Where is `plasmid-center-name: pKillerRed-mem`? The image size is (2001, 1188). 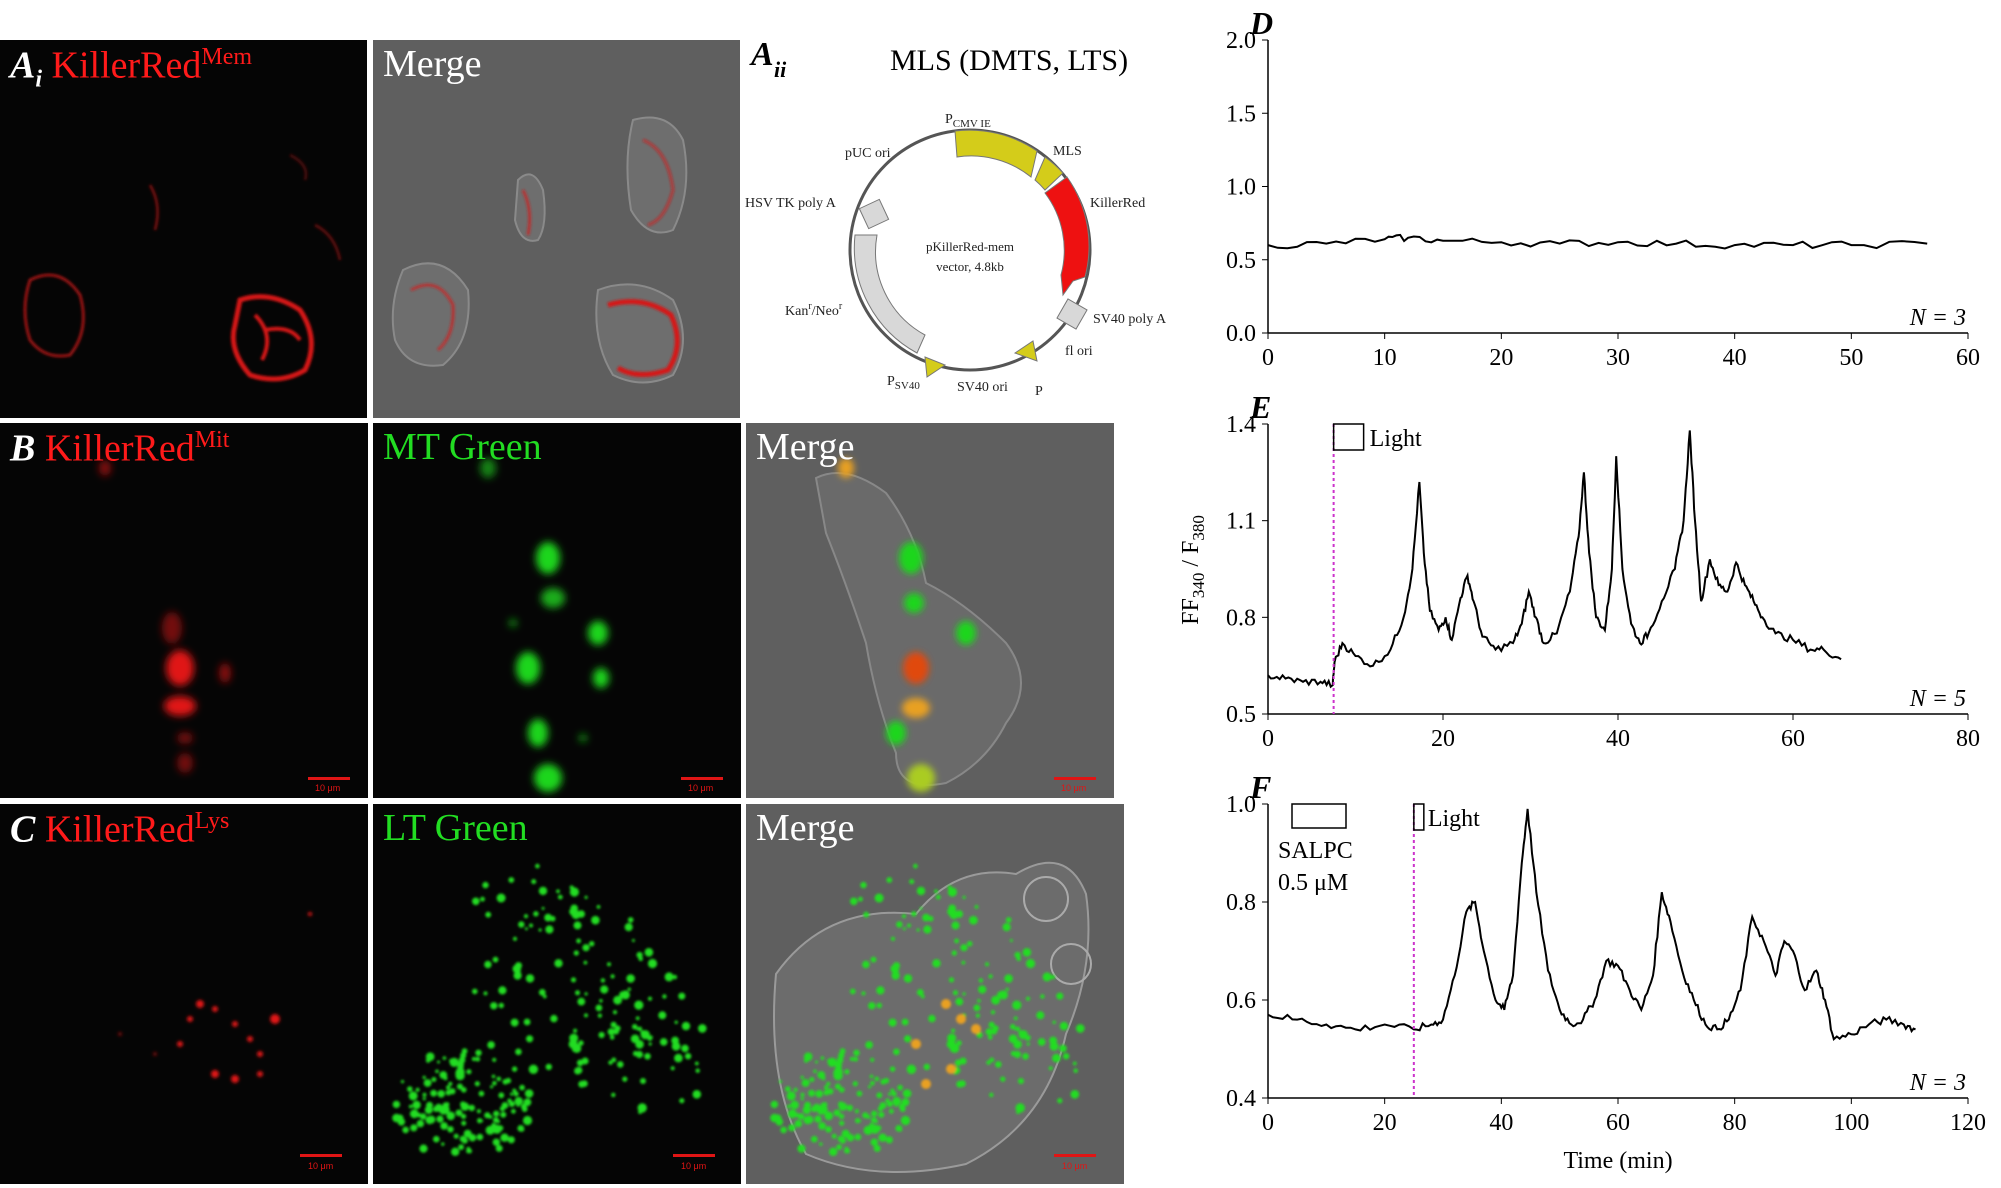
plasmid-center-name: pKillerRed-mem is located at coordinates (970, 246).